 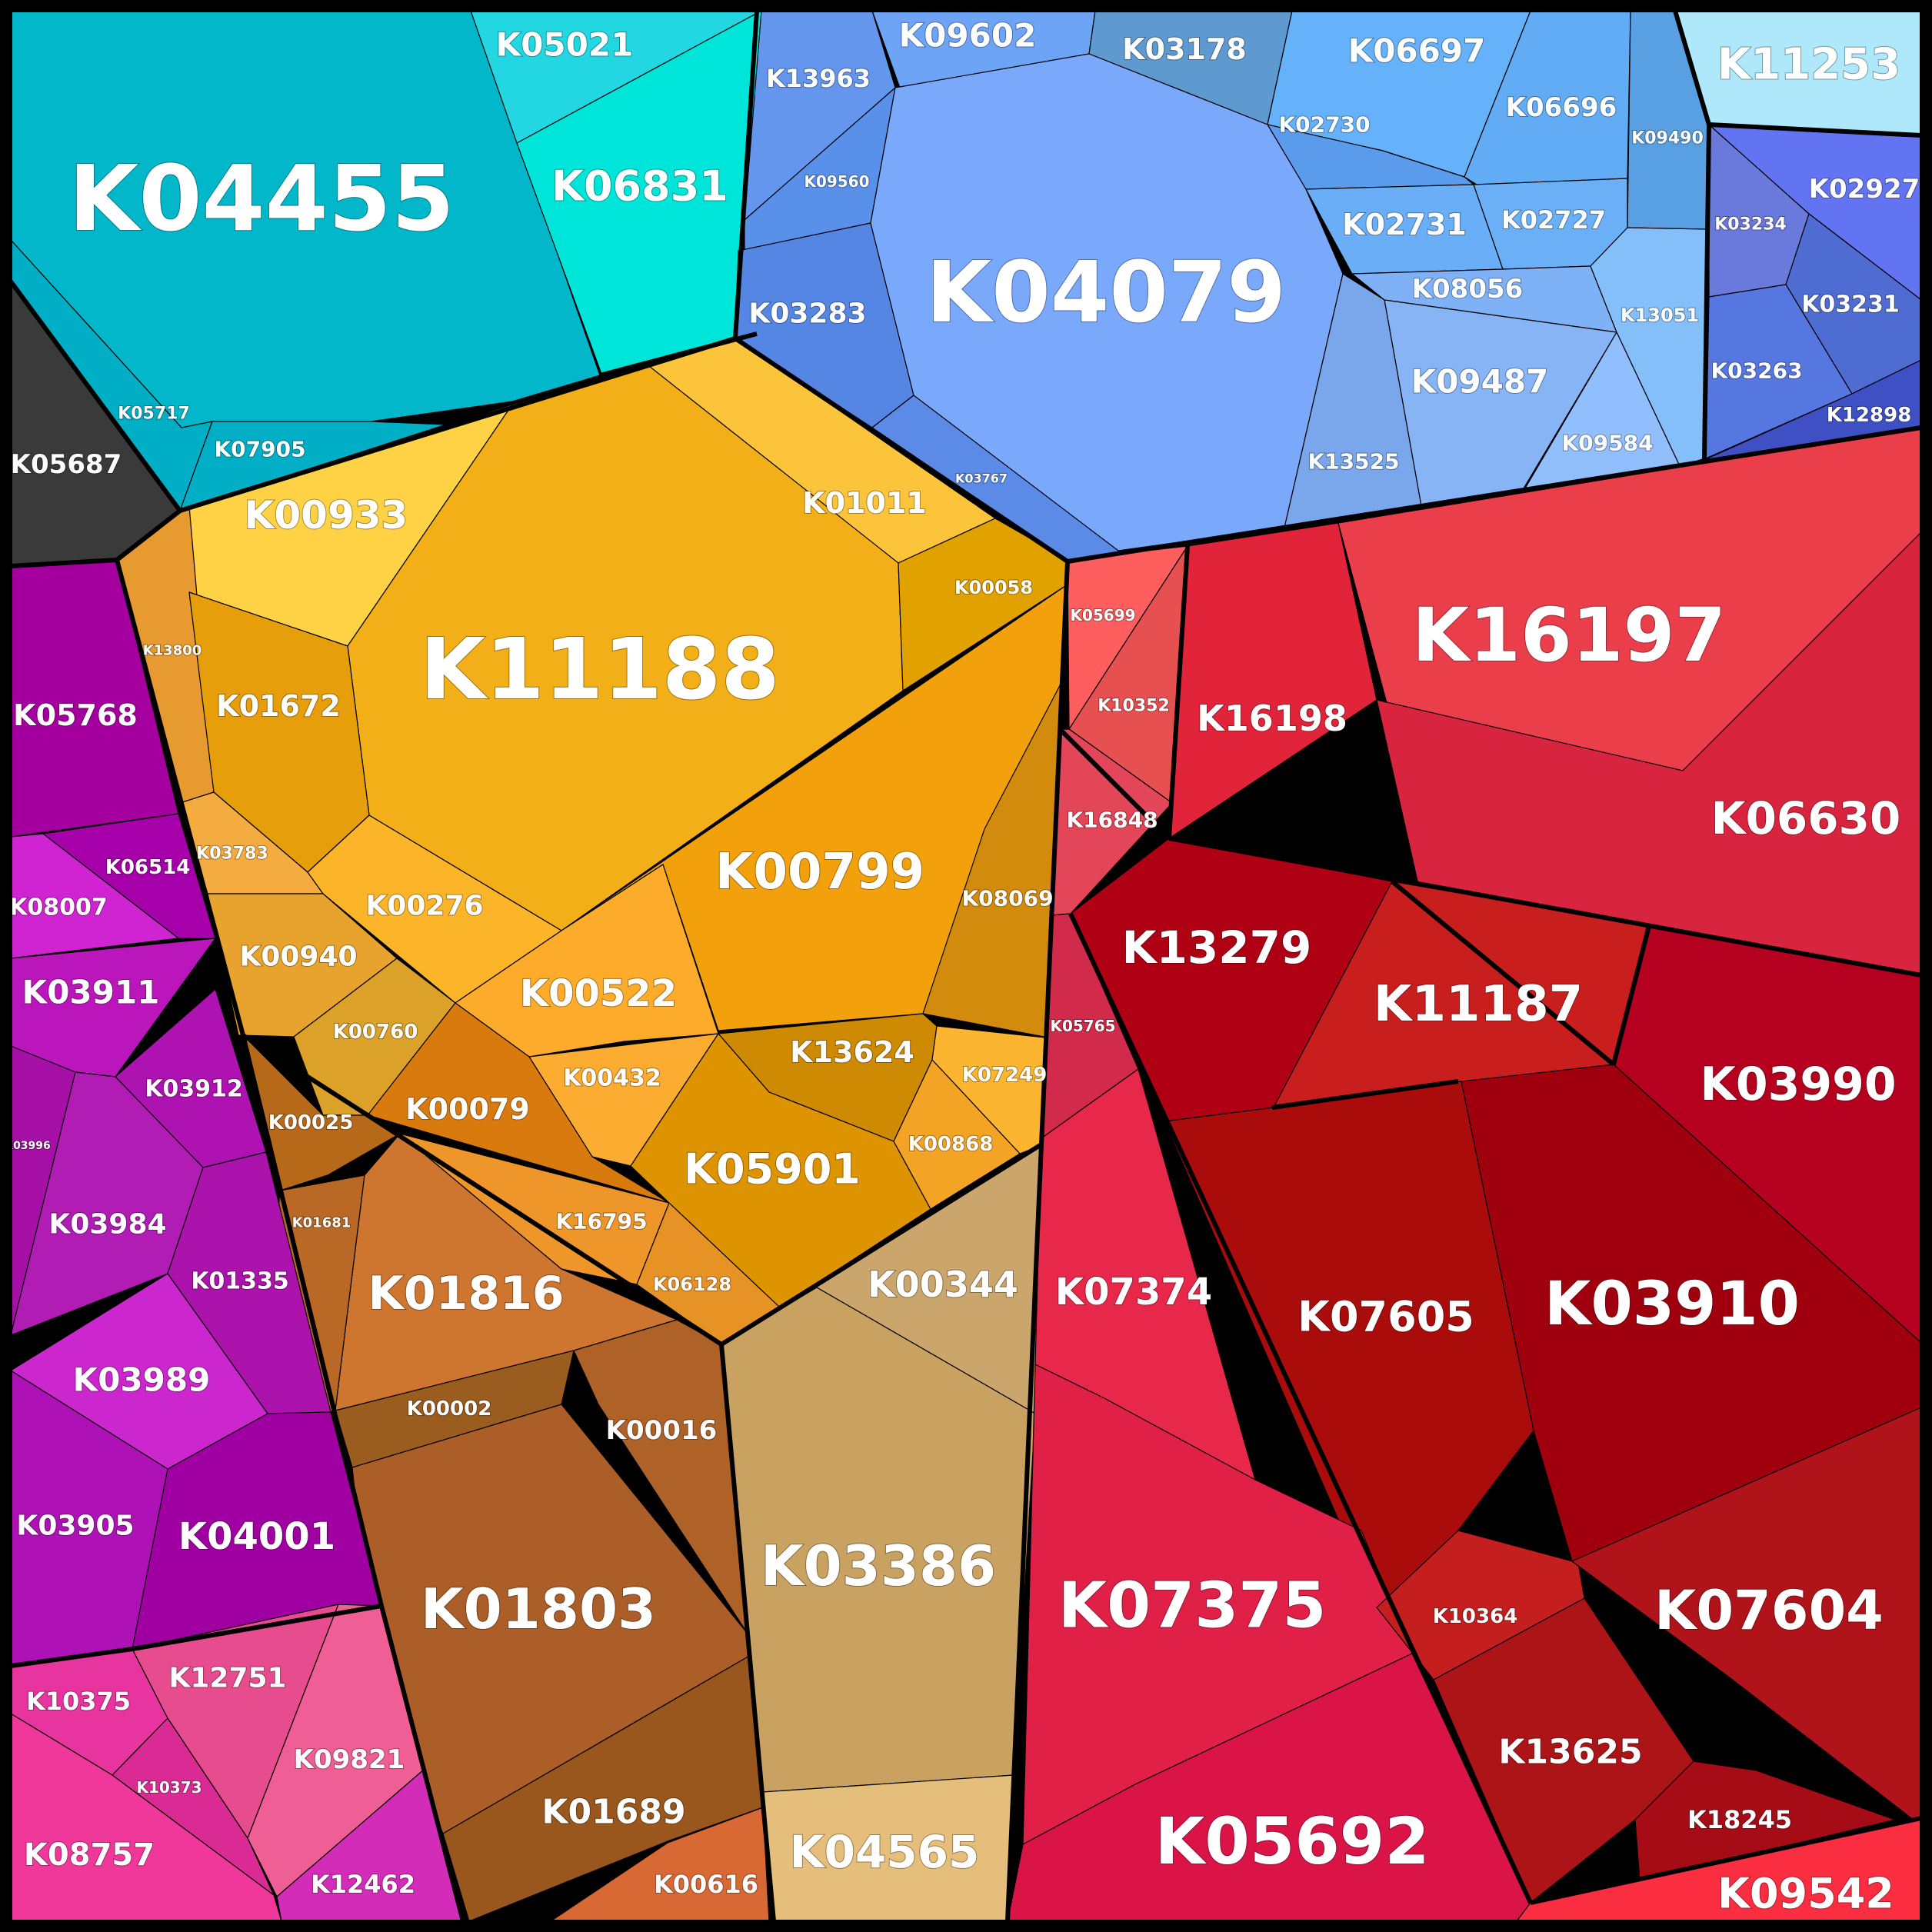 What do you see at coordinates (565, 45) in the screenshot?
I see `cell-label-k05021: K05021` at bounding box center [565, 45].